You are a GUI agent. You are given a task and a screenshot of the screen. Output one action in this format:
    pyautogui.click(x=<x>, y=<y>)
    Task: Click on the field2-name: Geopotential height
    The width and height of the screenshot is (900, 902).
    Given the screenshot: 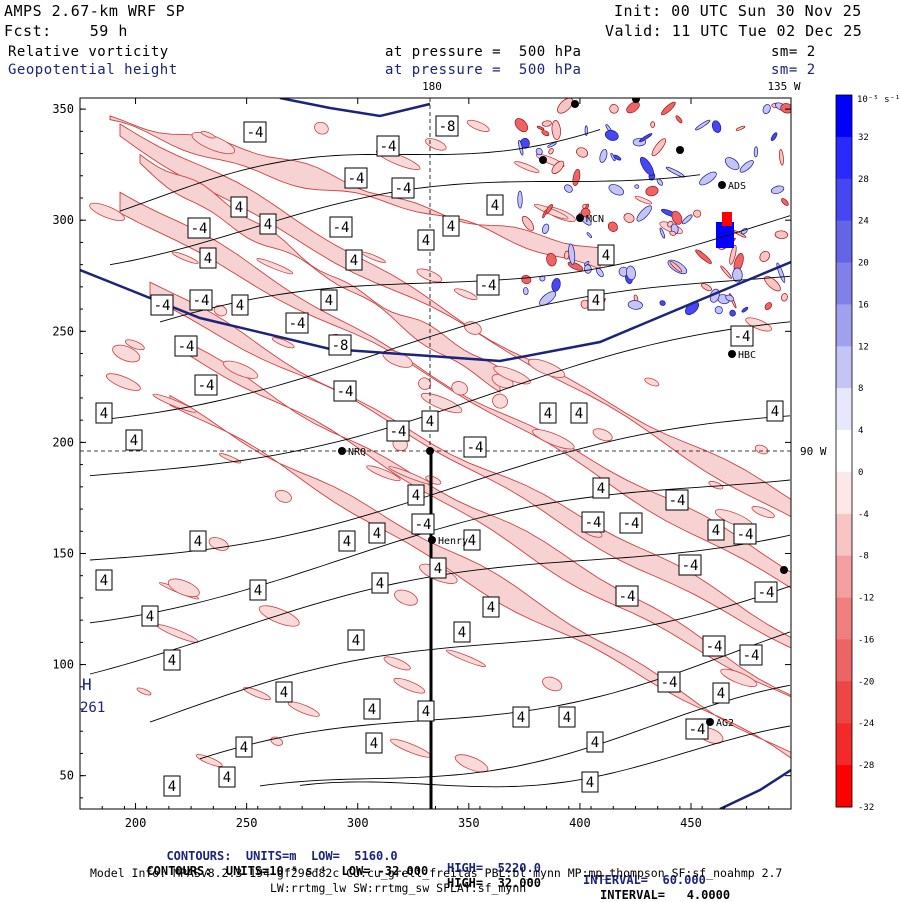 What is the action you would take?
    pyautogui.click(x=93, y=70)
    